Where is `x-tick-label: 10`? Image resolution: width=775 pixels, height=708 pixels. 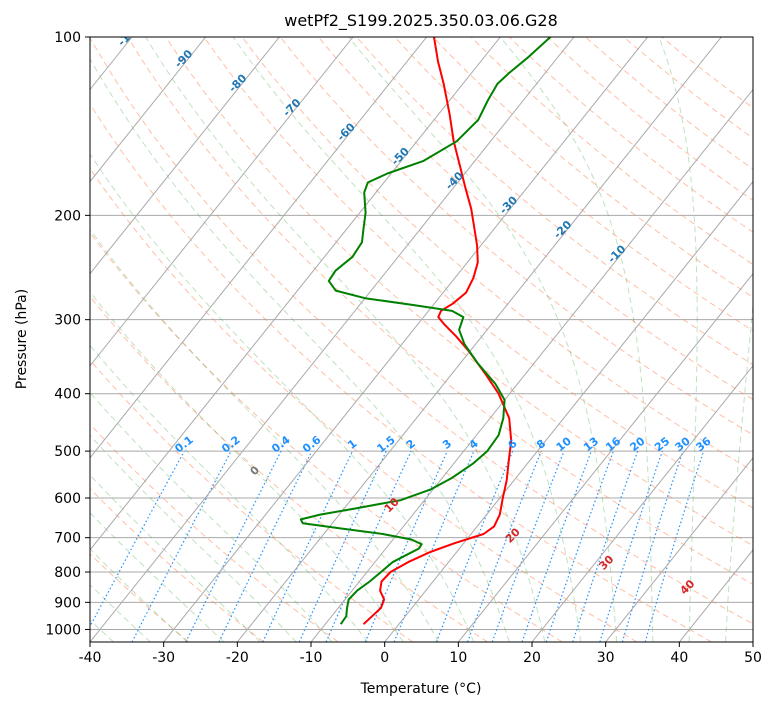 x-tick-label: 10 is located at coordinates (458, 658).